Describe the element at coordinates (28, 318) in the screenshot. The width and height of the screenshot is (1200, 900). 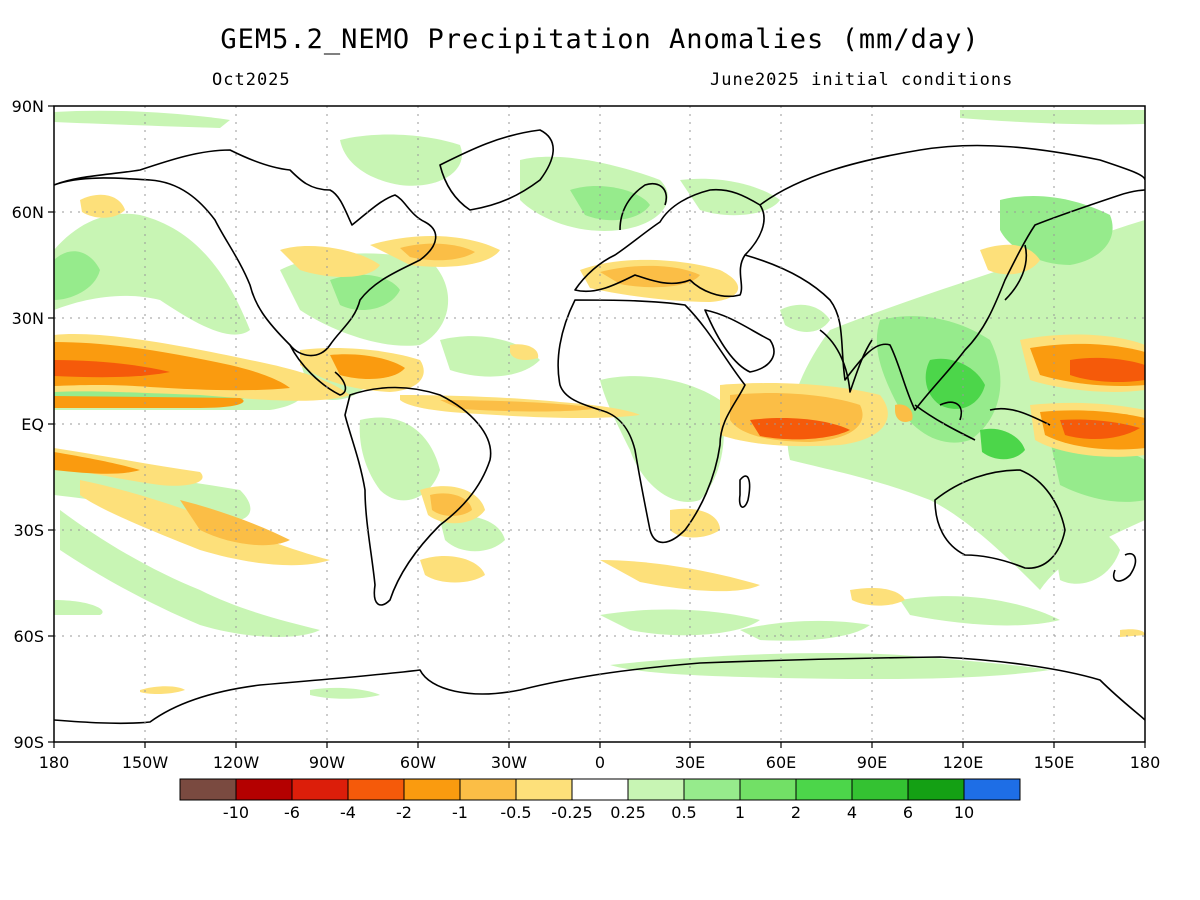
I see `lat-label: 30N` at that location.